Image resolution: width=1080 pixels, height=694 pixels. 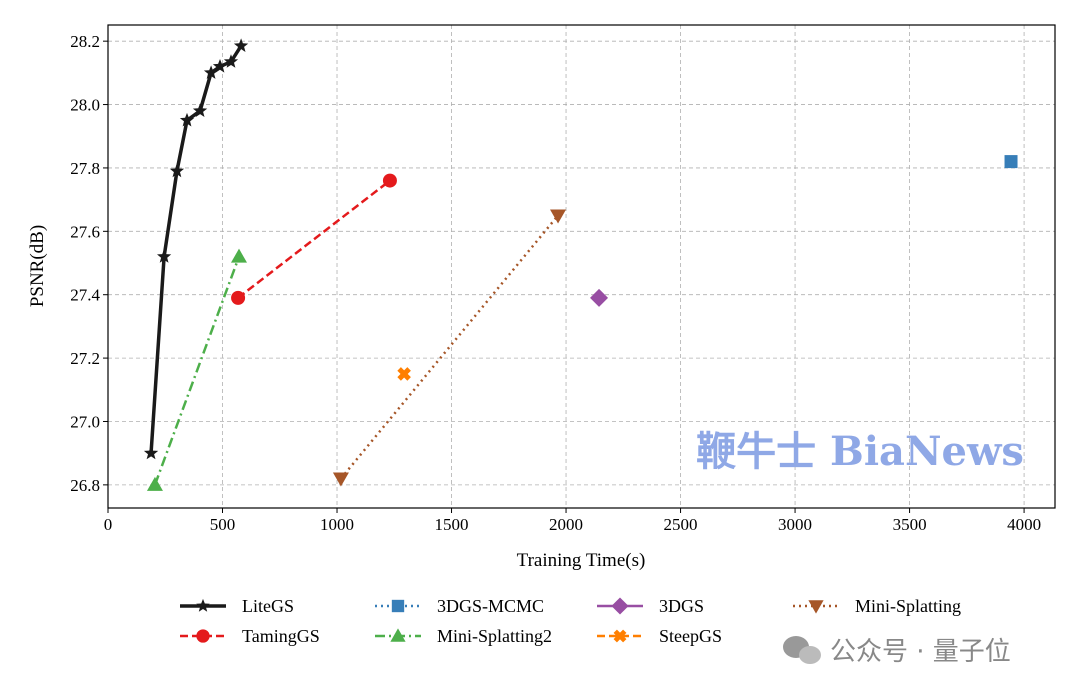 I want to click on series-steepgs, so click(x=404, y=374).